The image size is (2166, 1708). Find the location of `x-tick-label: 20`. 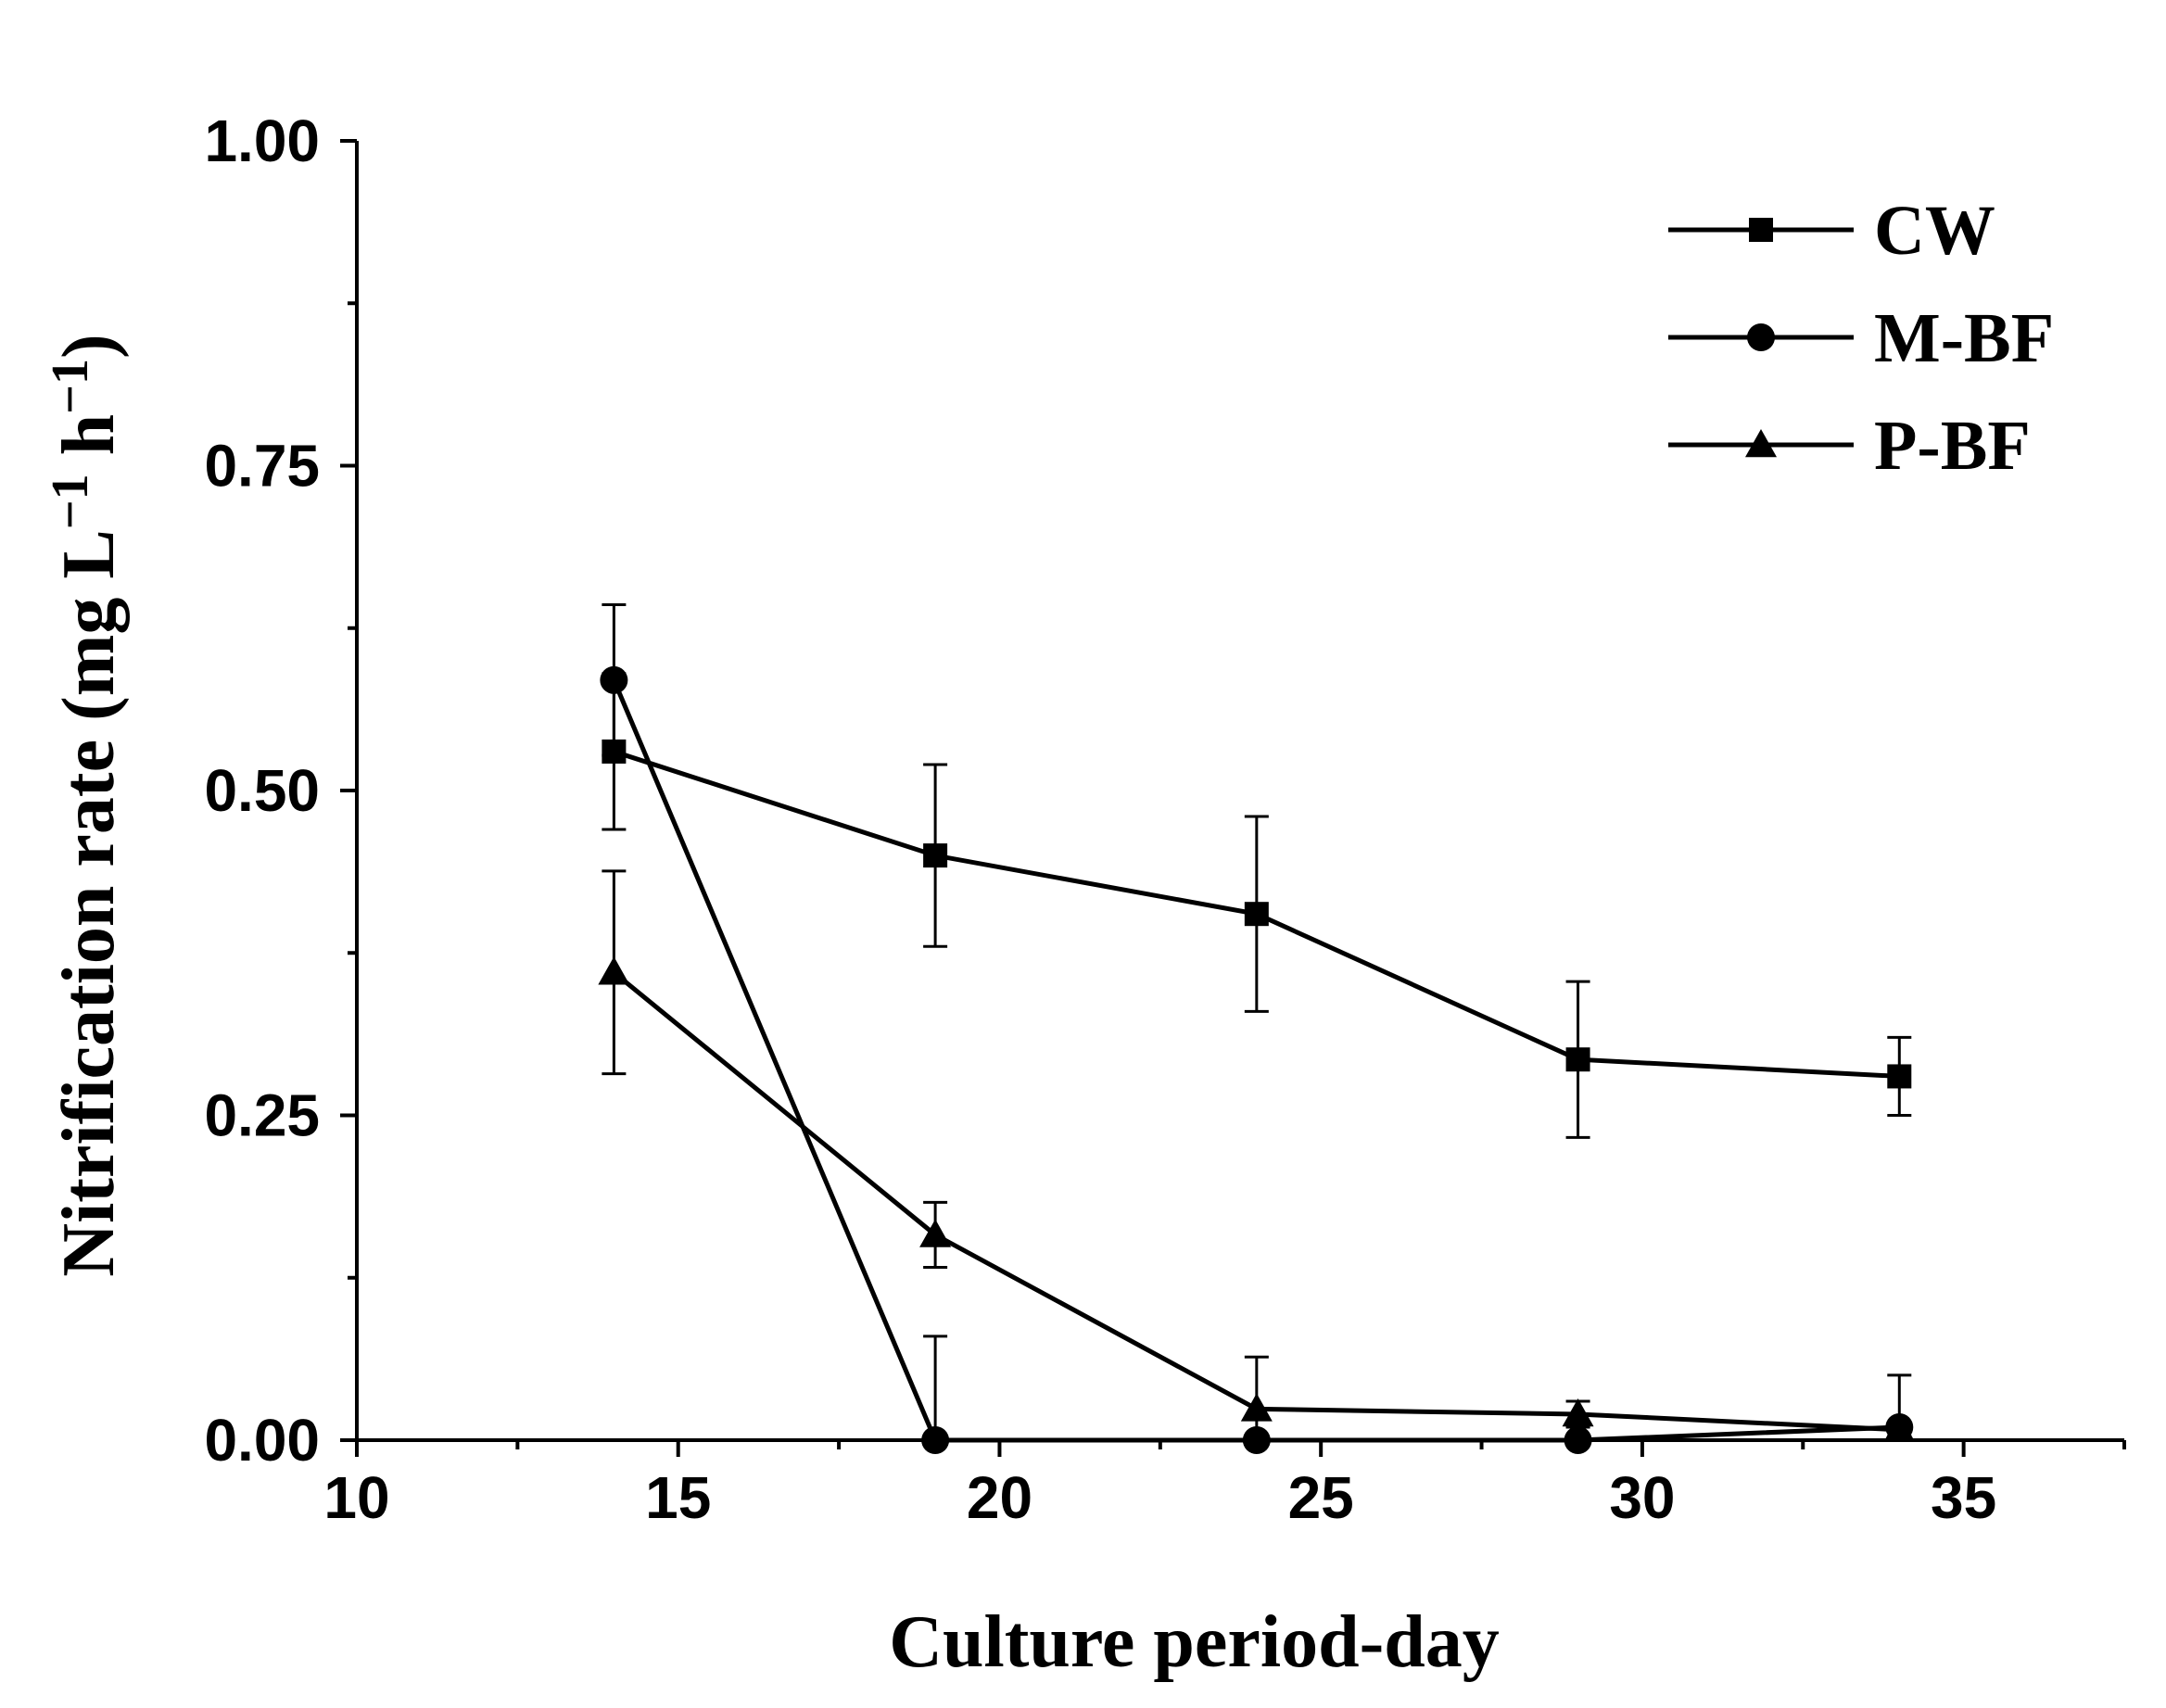

x-tick-label: 20 is located at coordinates (999, 1497).